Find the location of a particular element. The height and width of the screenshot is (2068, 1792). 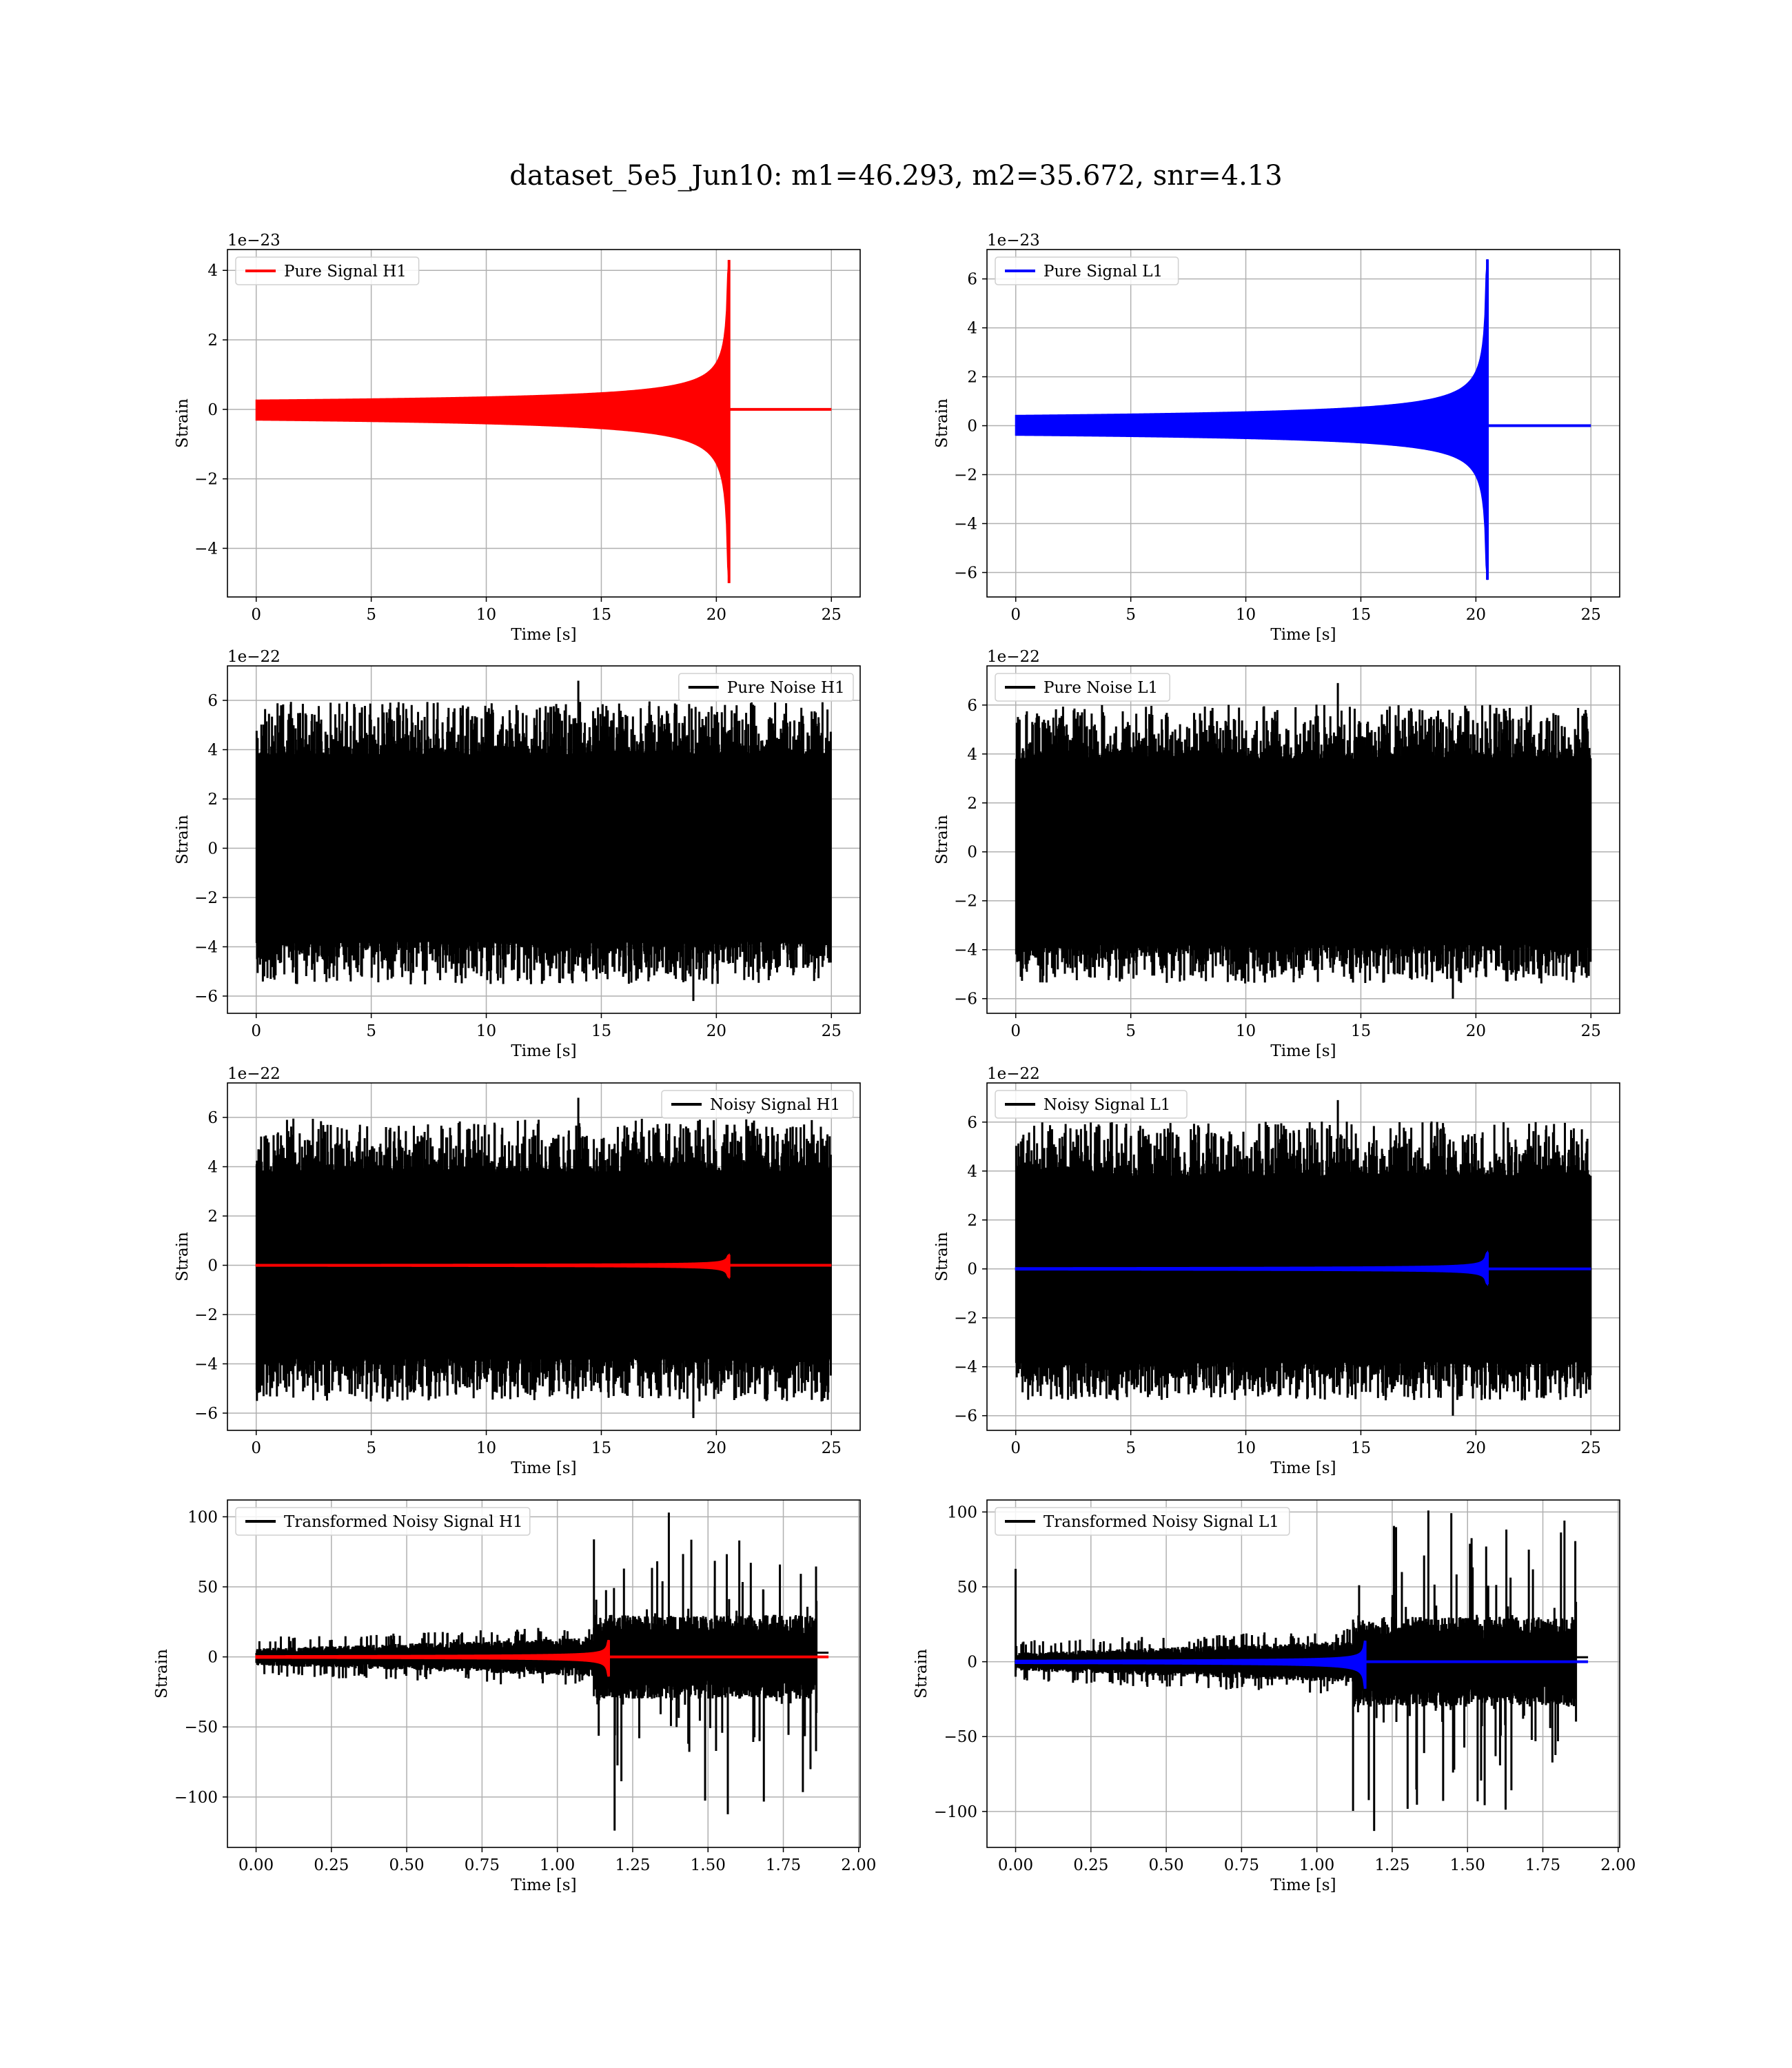

legend-label: Transformed Noisy Signal H1 is located at coordinates (403, 1522).